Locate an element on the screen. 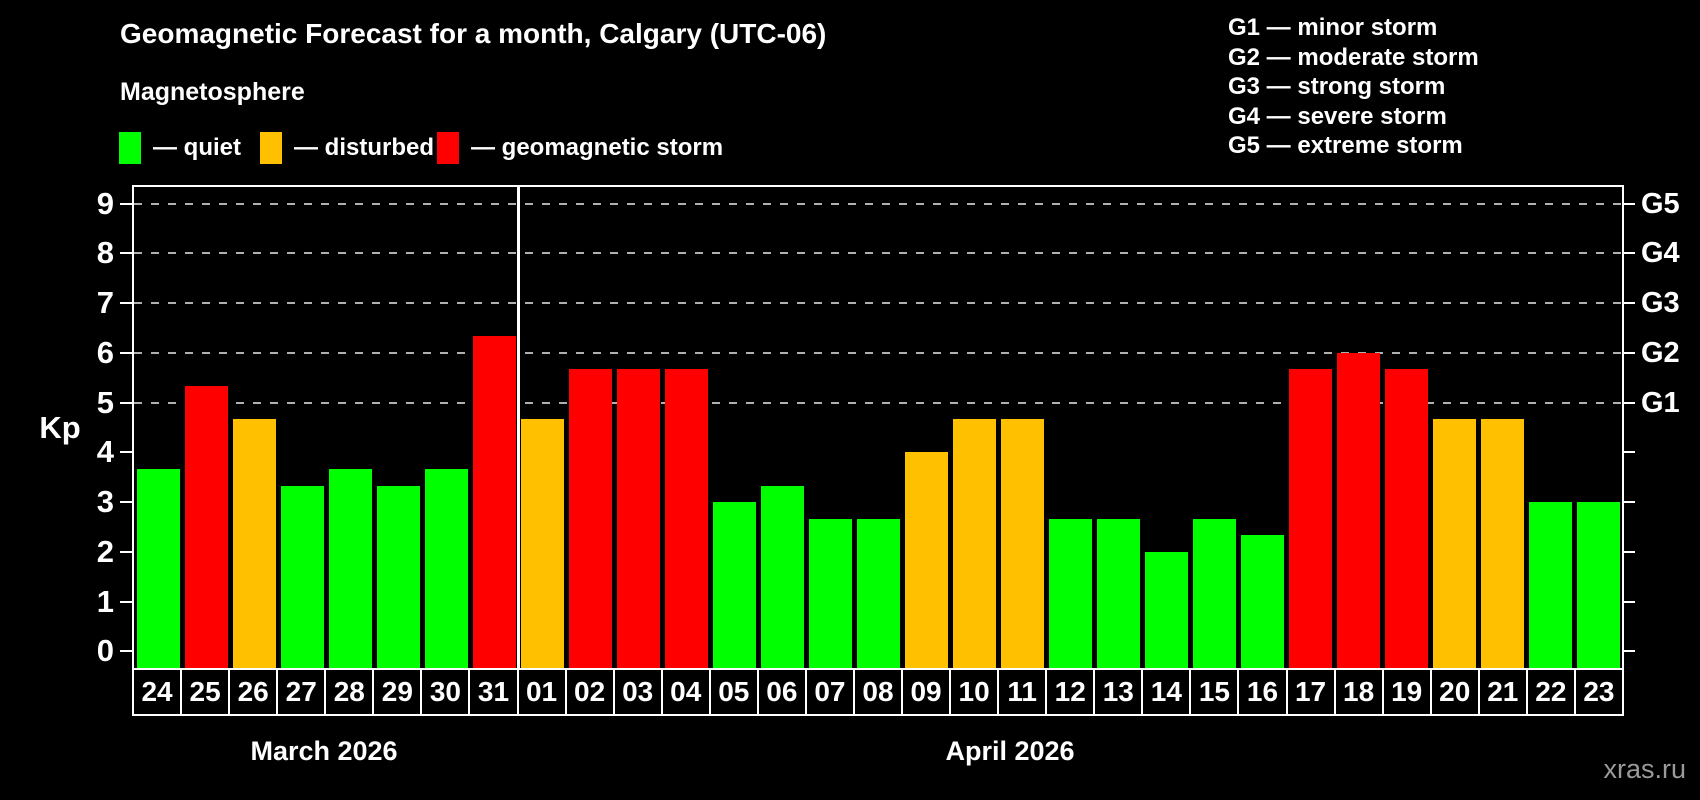 The width and height of the screenshot is (1700, 800). month-label-march: March 2026 is located at coordinates (324, 751).